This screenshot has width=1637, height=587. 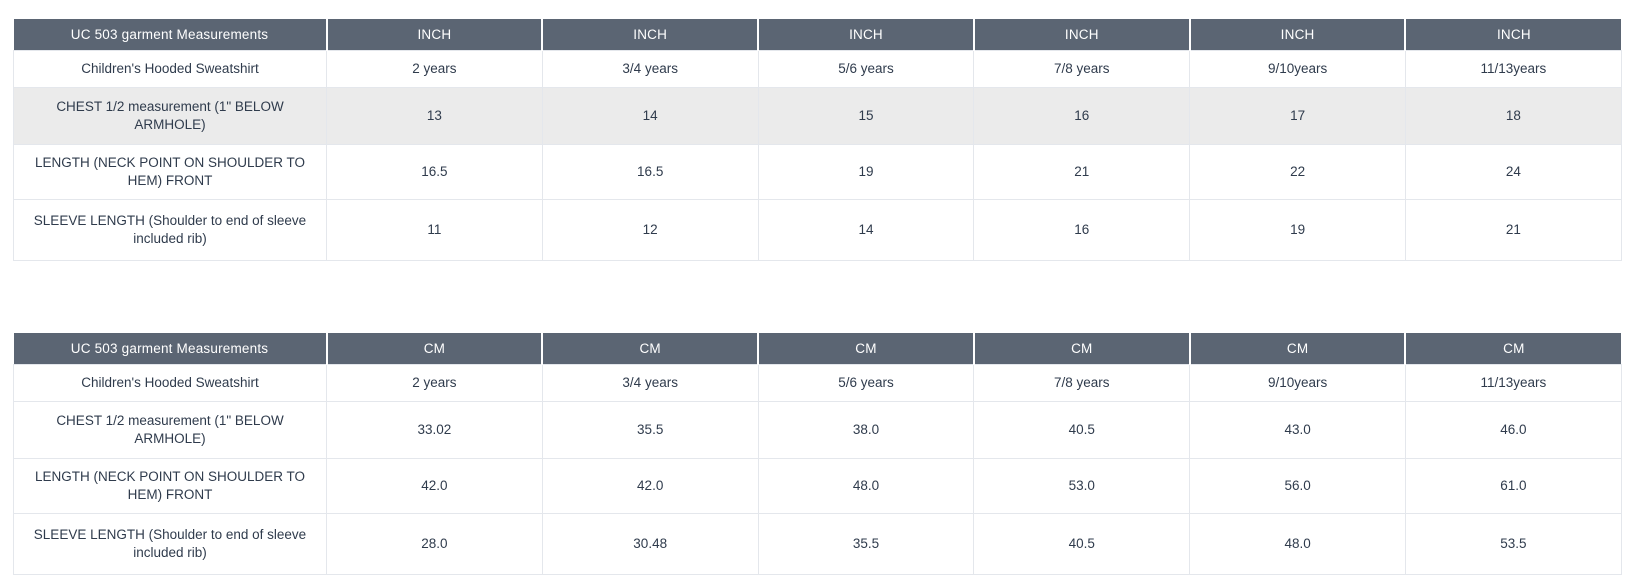 What do you see at coordinates (650, 230) in the screenshot?
I see `row-value: 12` at bounding box center [650, 230].